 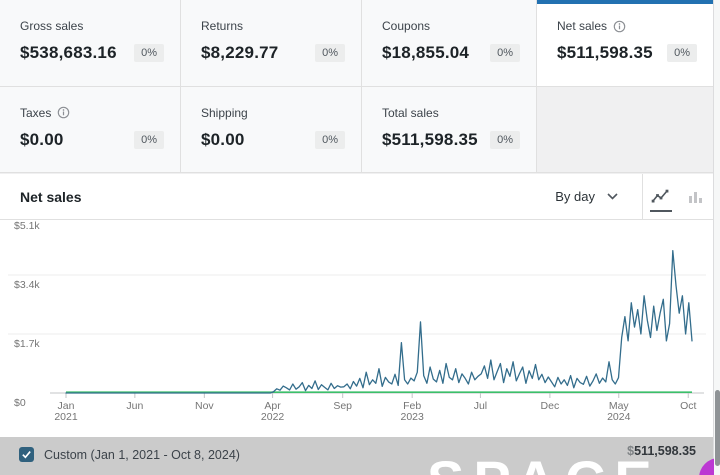 I want to click on svg-text: 2023, so click(x=412, y=417).